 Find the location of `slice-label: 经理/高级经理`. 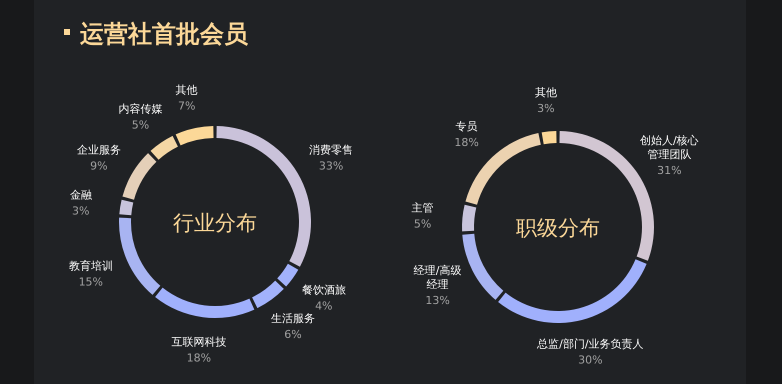

slice-label: 经理/高级经理 is located at coordinates (438, 278).